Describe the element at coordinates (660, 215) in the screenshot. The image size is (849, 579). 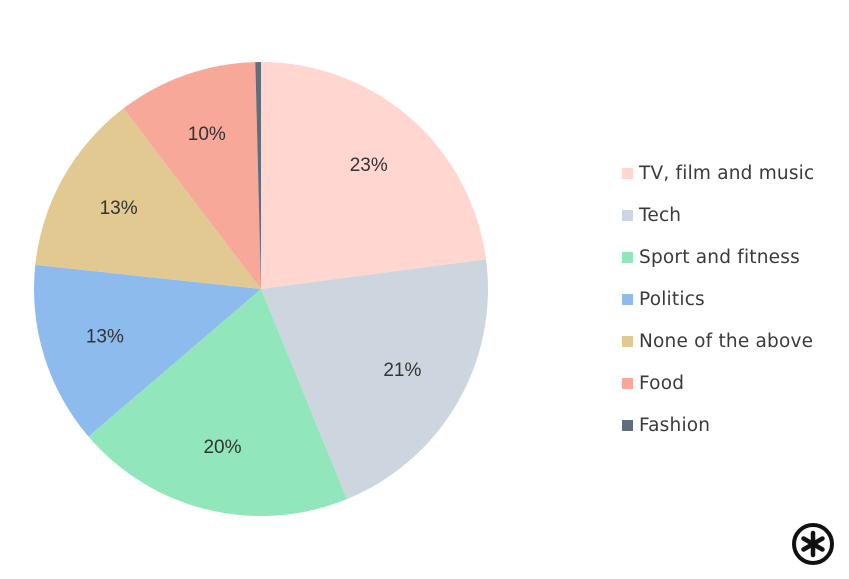
I see `legend-label: Tech` at that location.